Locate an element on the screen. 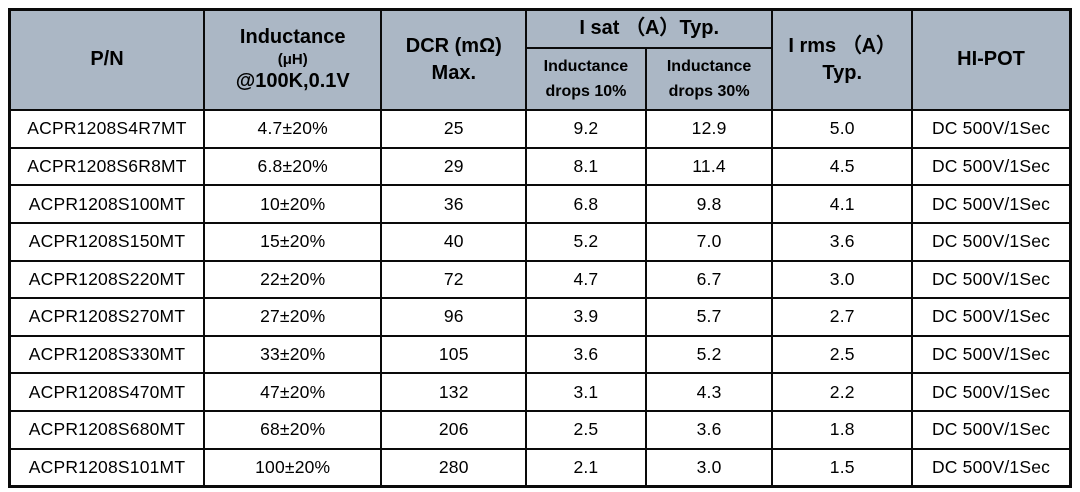  cell-dcr-max: 105 is located at coordinates (454, 354).